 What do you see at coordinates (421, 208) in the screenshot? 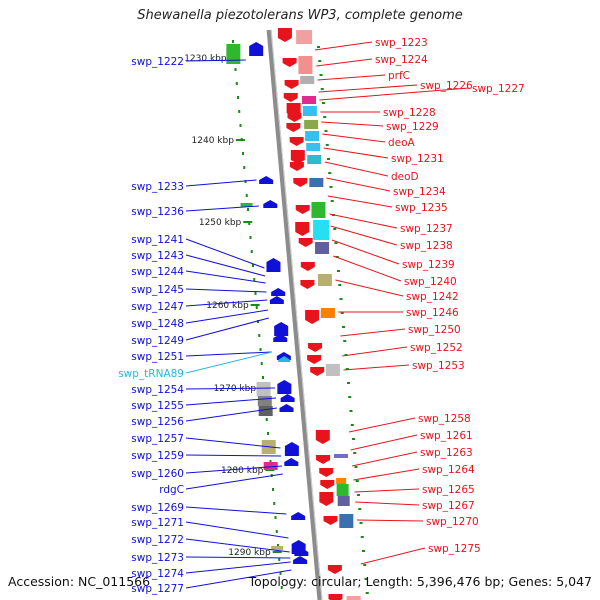
I see `right-gene-label: swp_1235` at bounding box center [421, 208].